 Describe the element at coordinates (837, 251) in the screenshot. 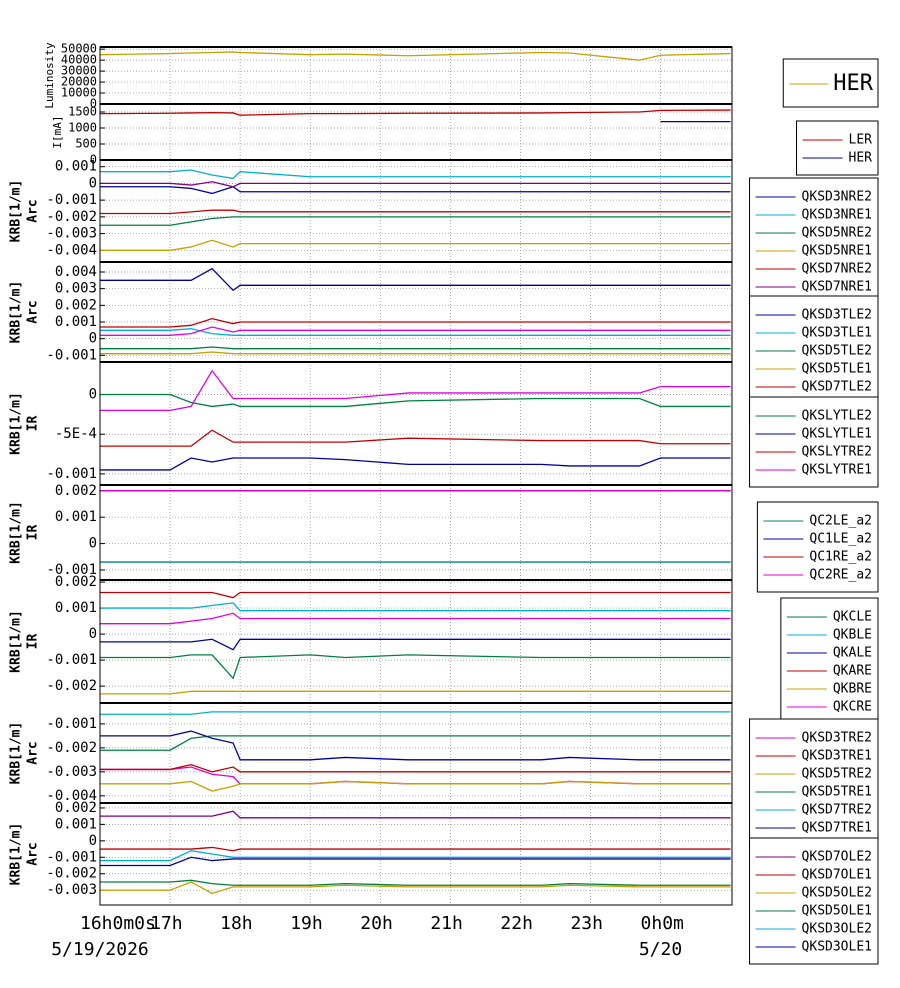

I see `legend-label: QKSD5NRE1` at that location.